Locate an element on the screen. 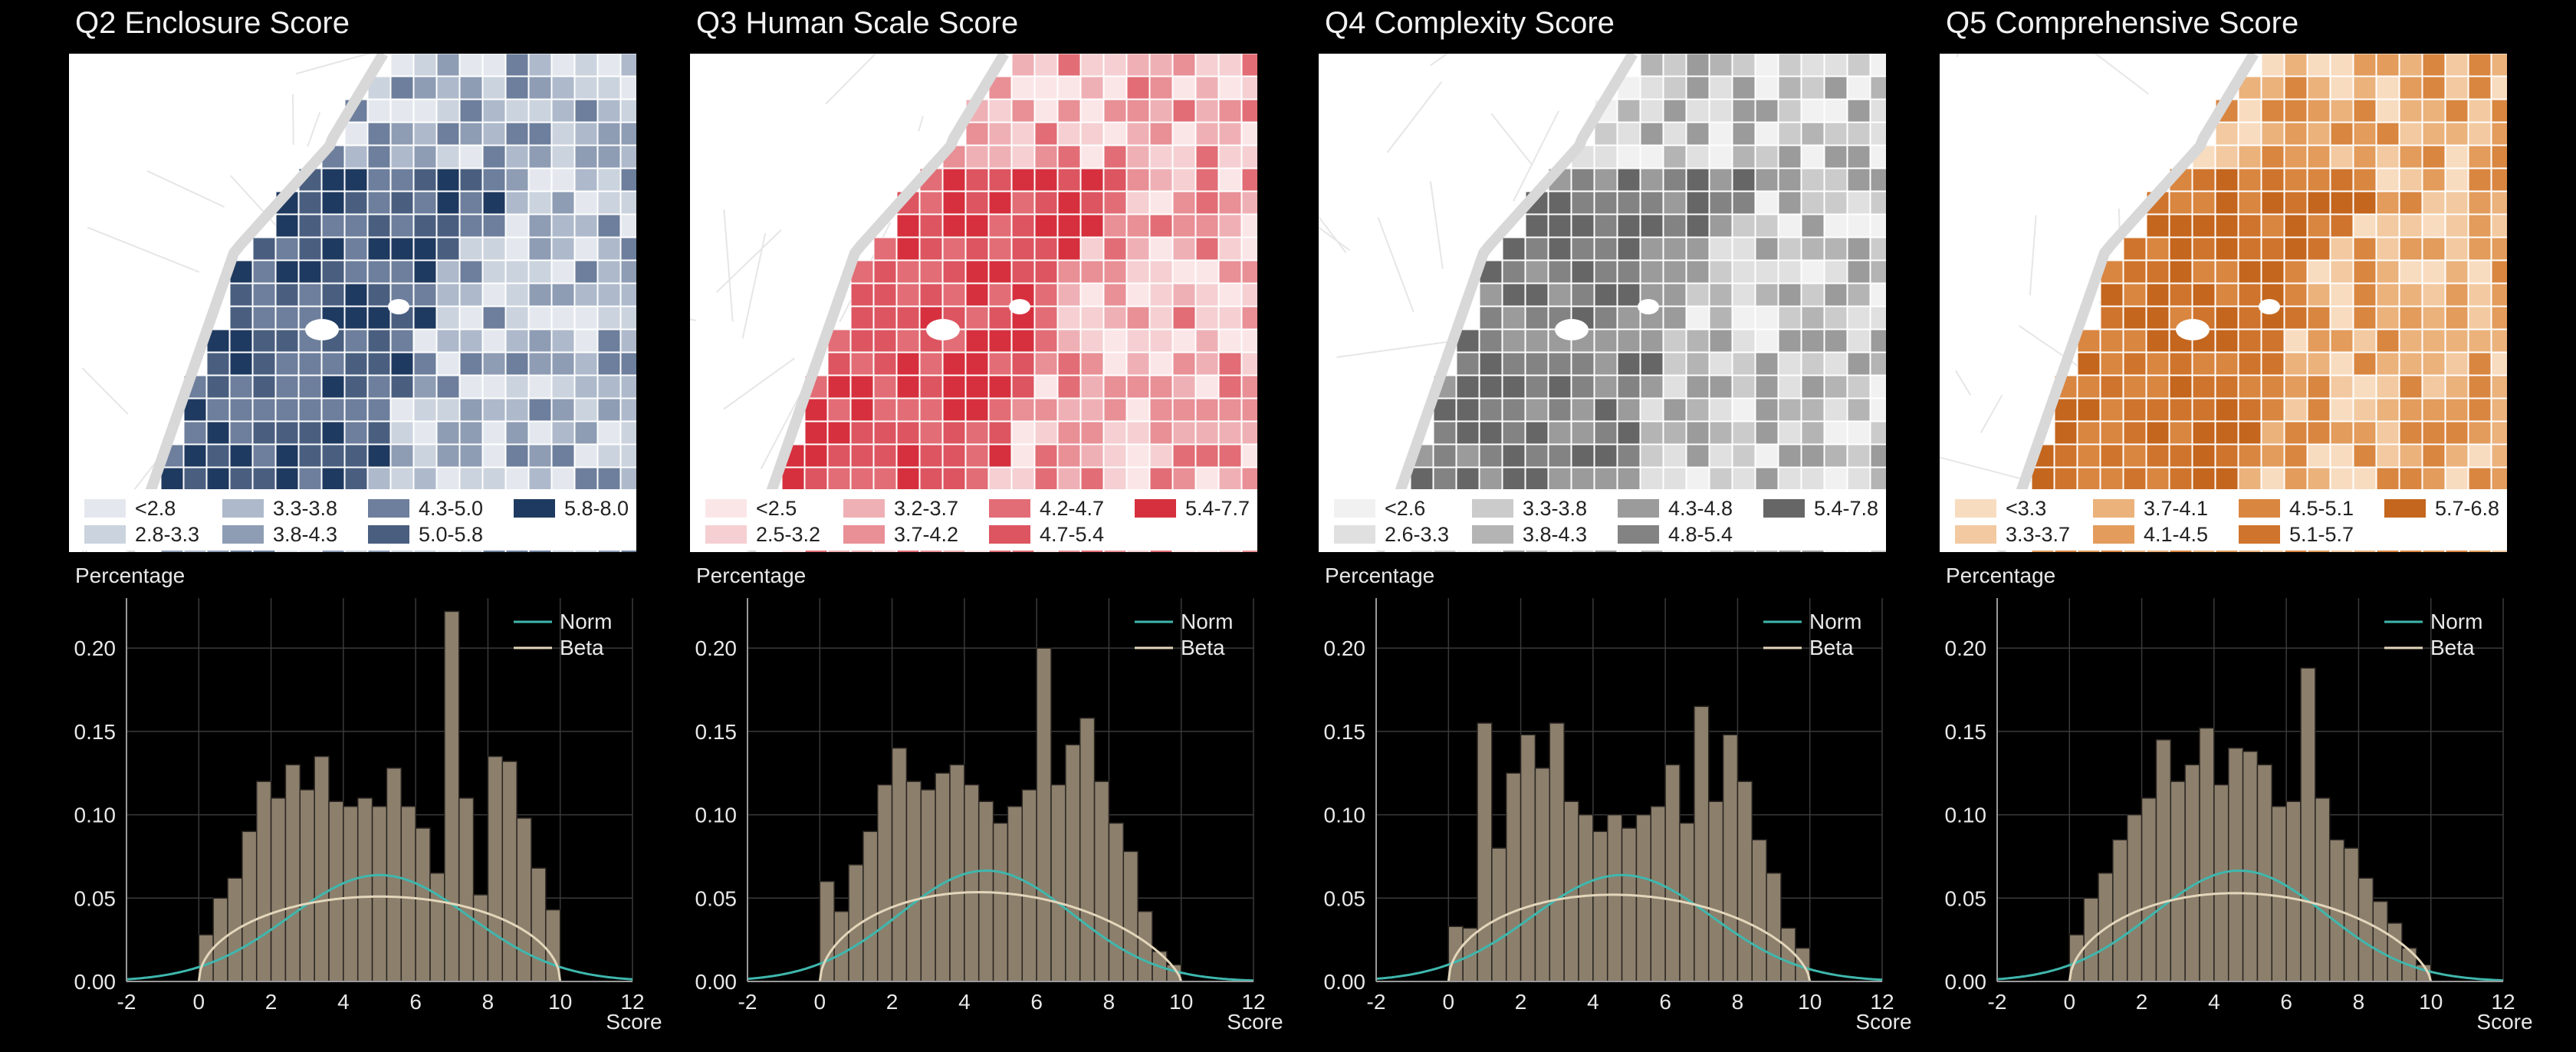  legend-label: 3.8-4.3 is located at coordinates (1556, 534).